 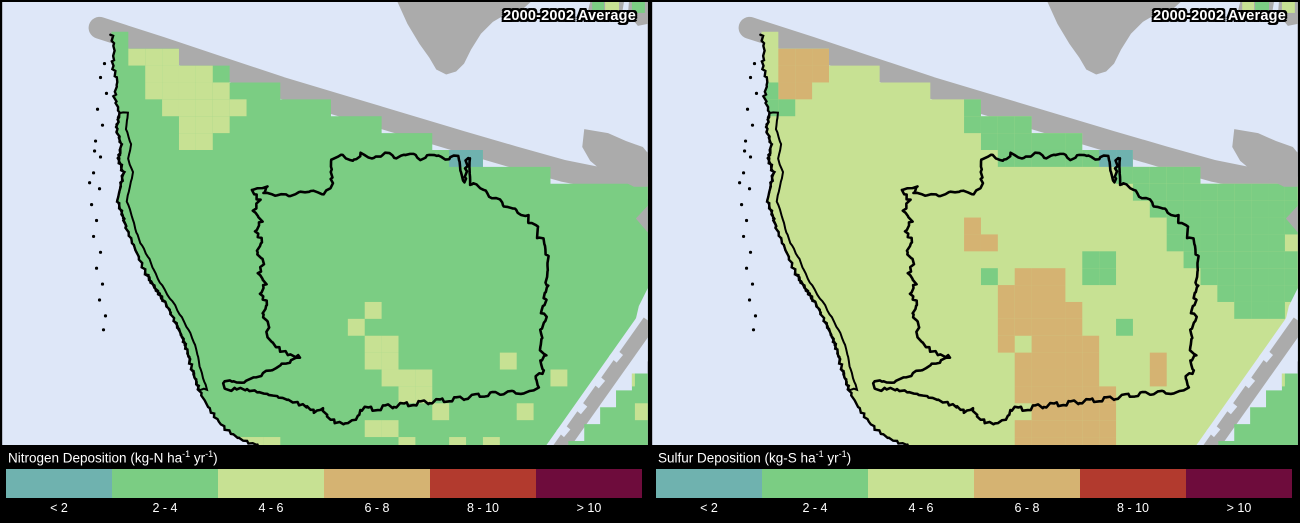 I want to click on legend-title: Sulfur Deposition (kg-S ha-1 yr-1), so click(x=755, y=457).